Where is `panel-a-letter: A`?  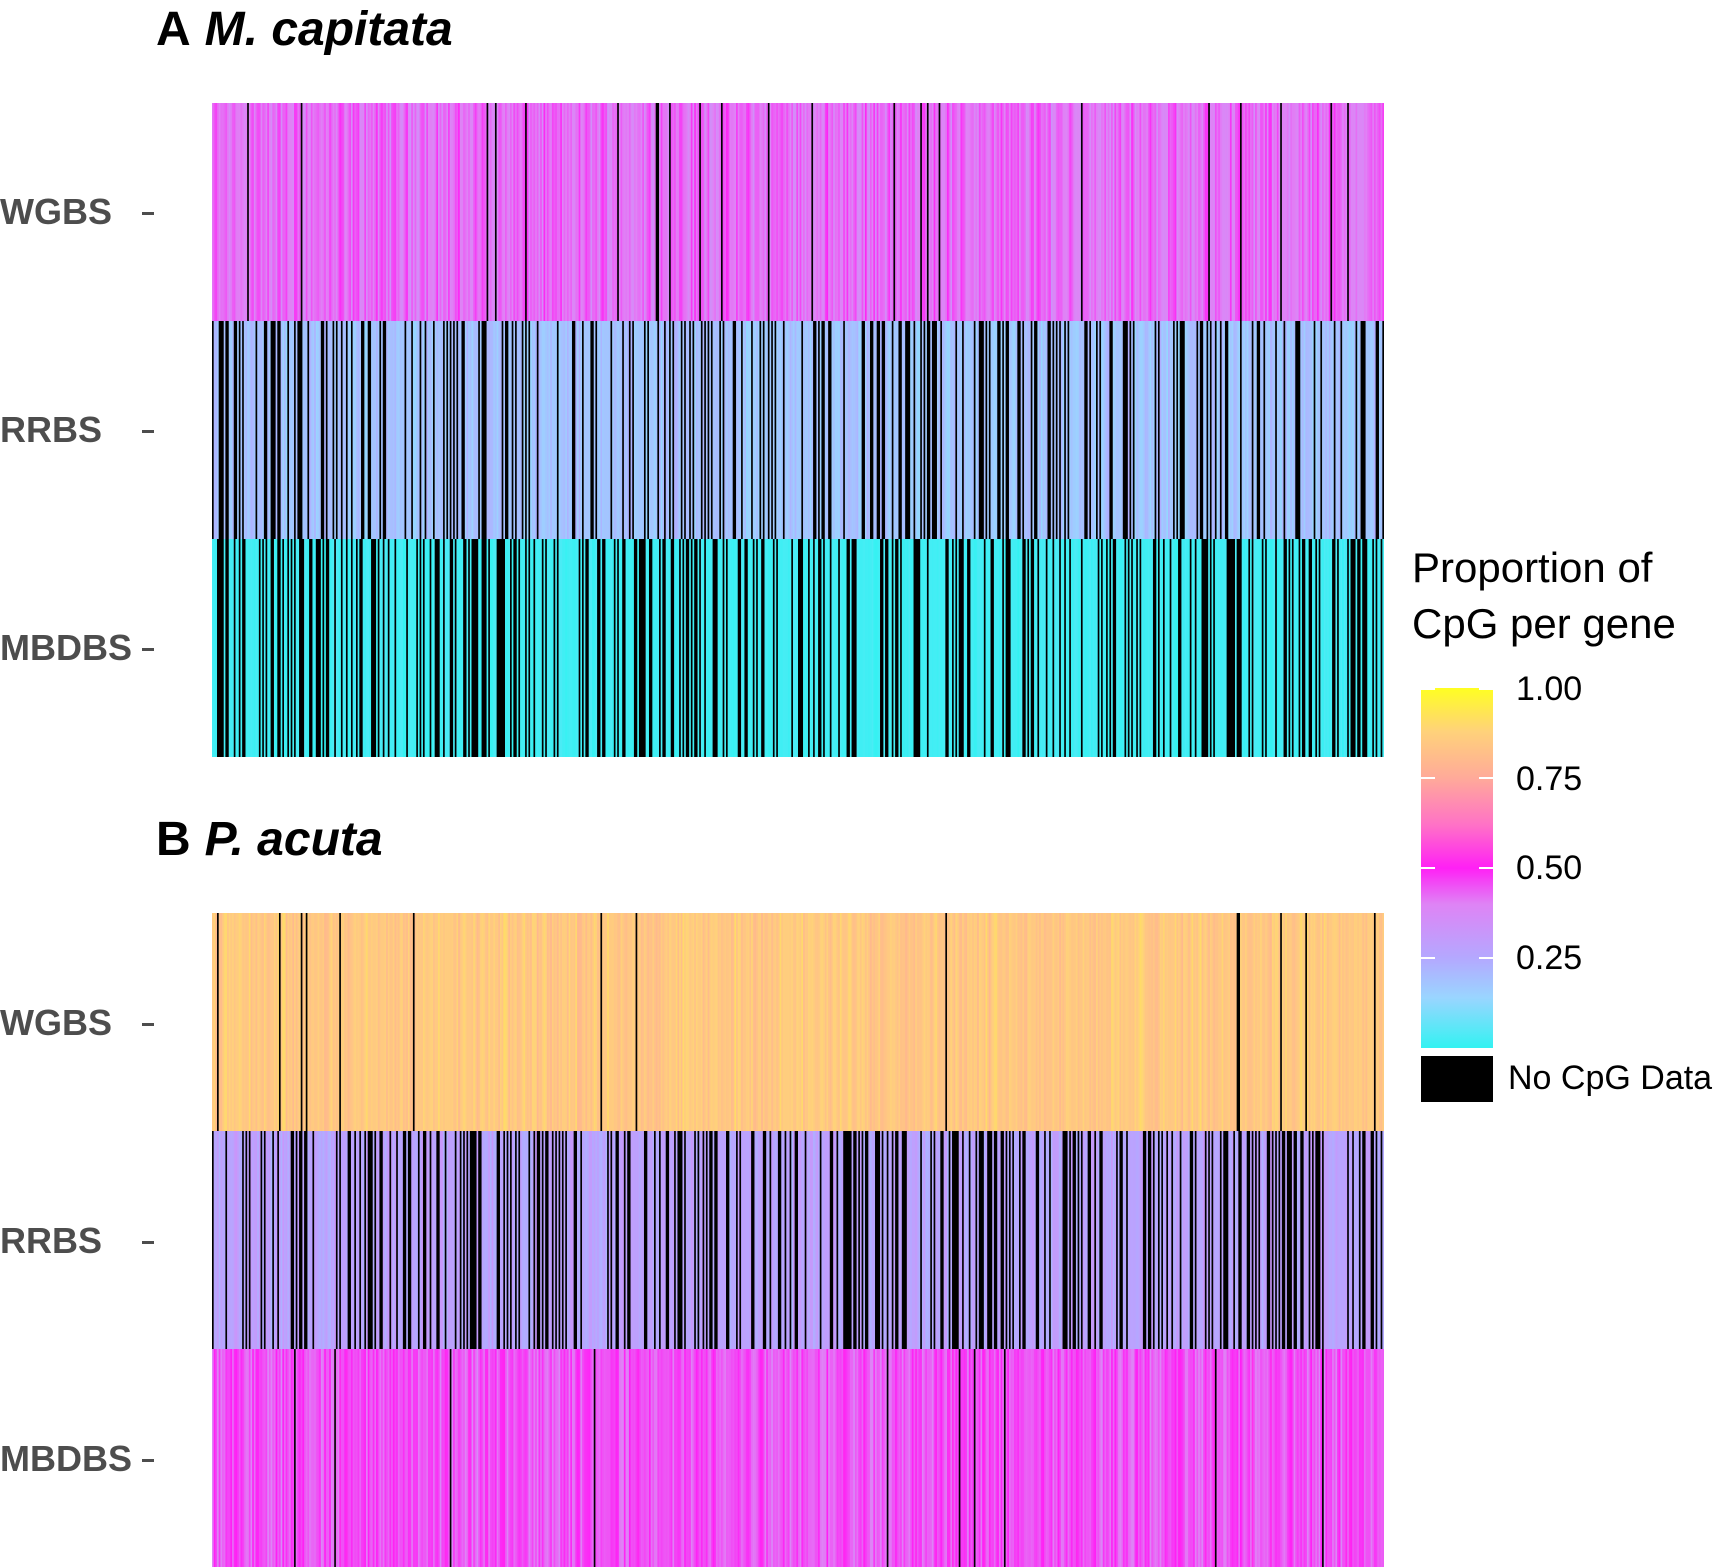 panel-a-letter: A is located at coordinates (173, 29).